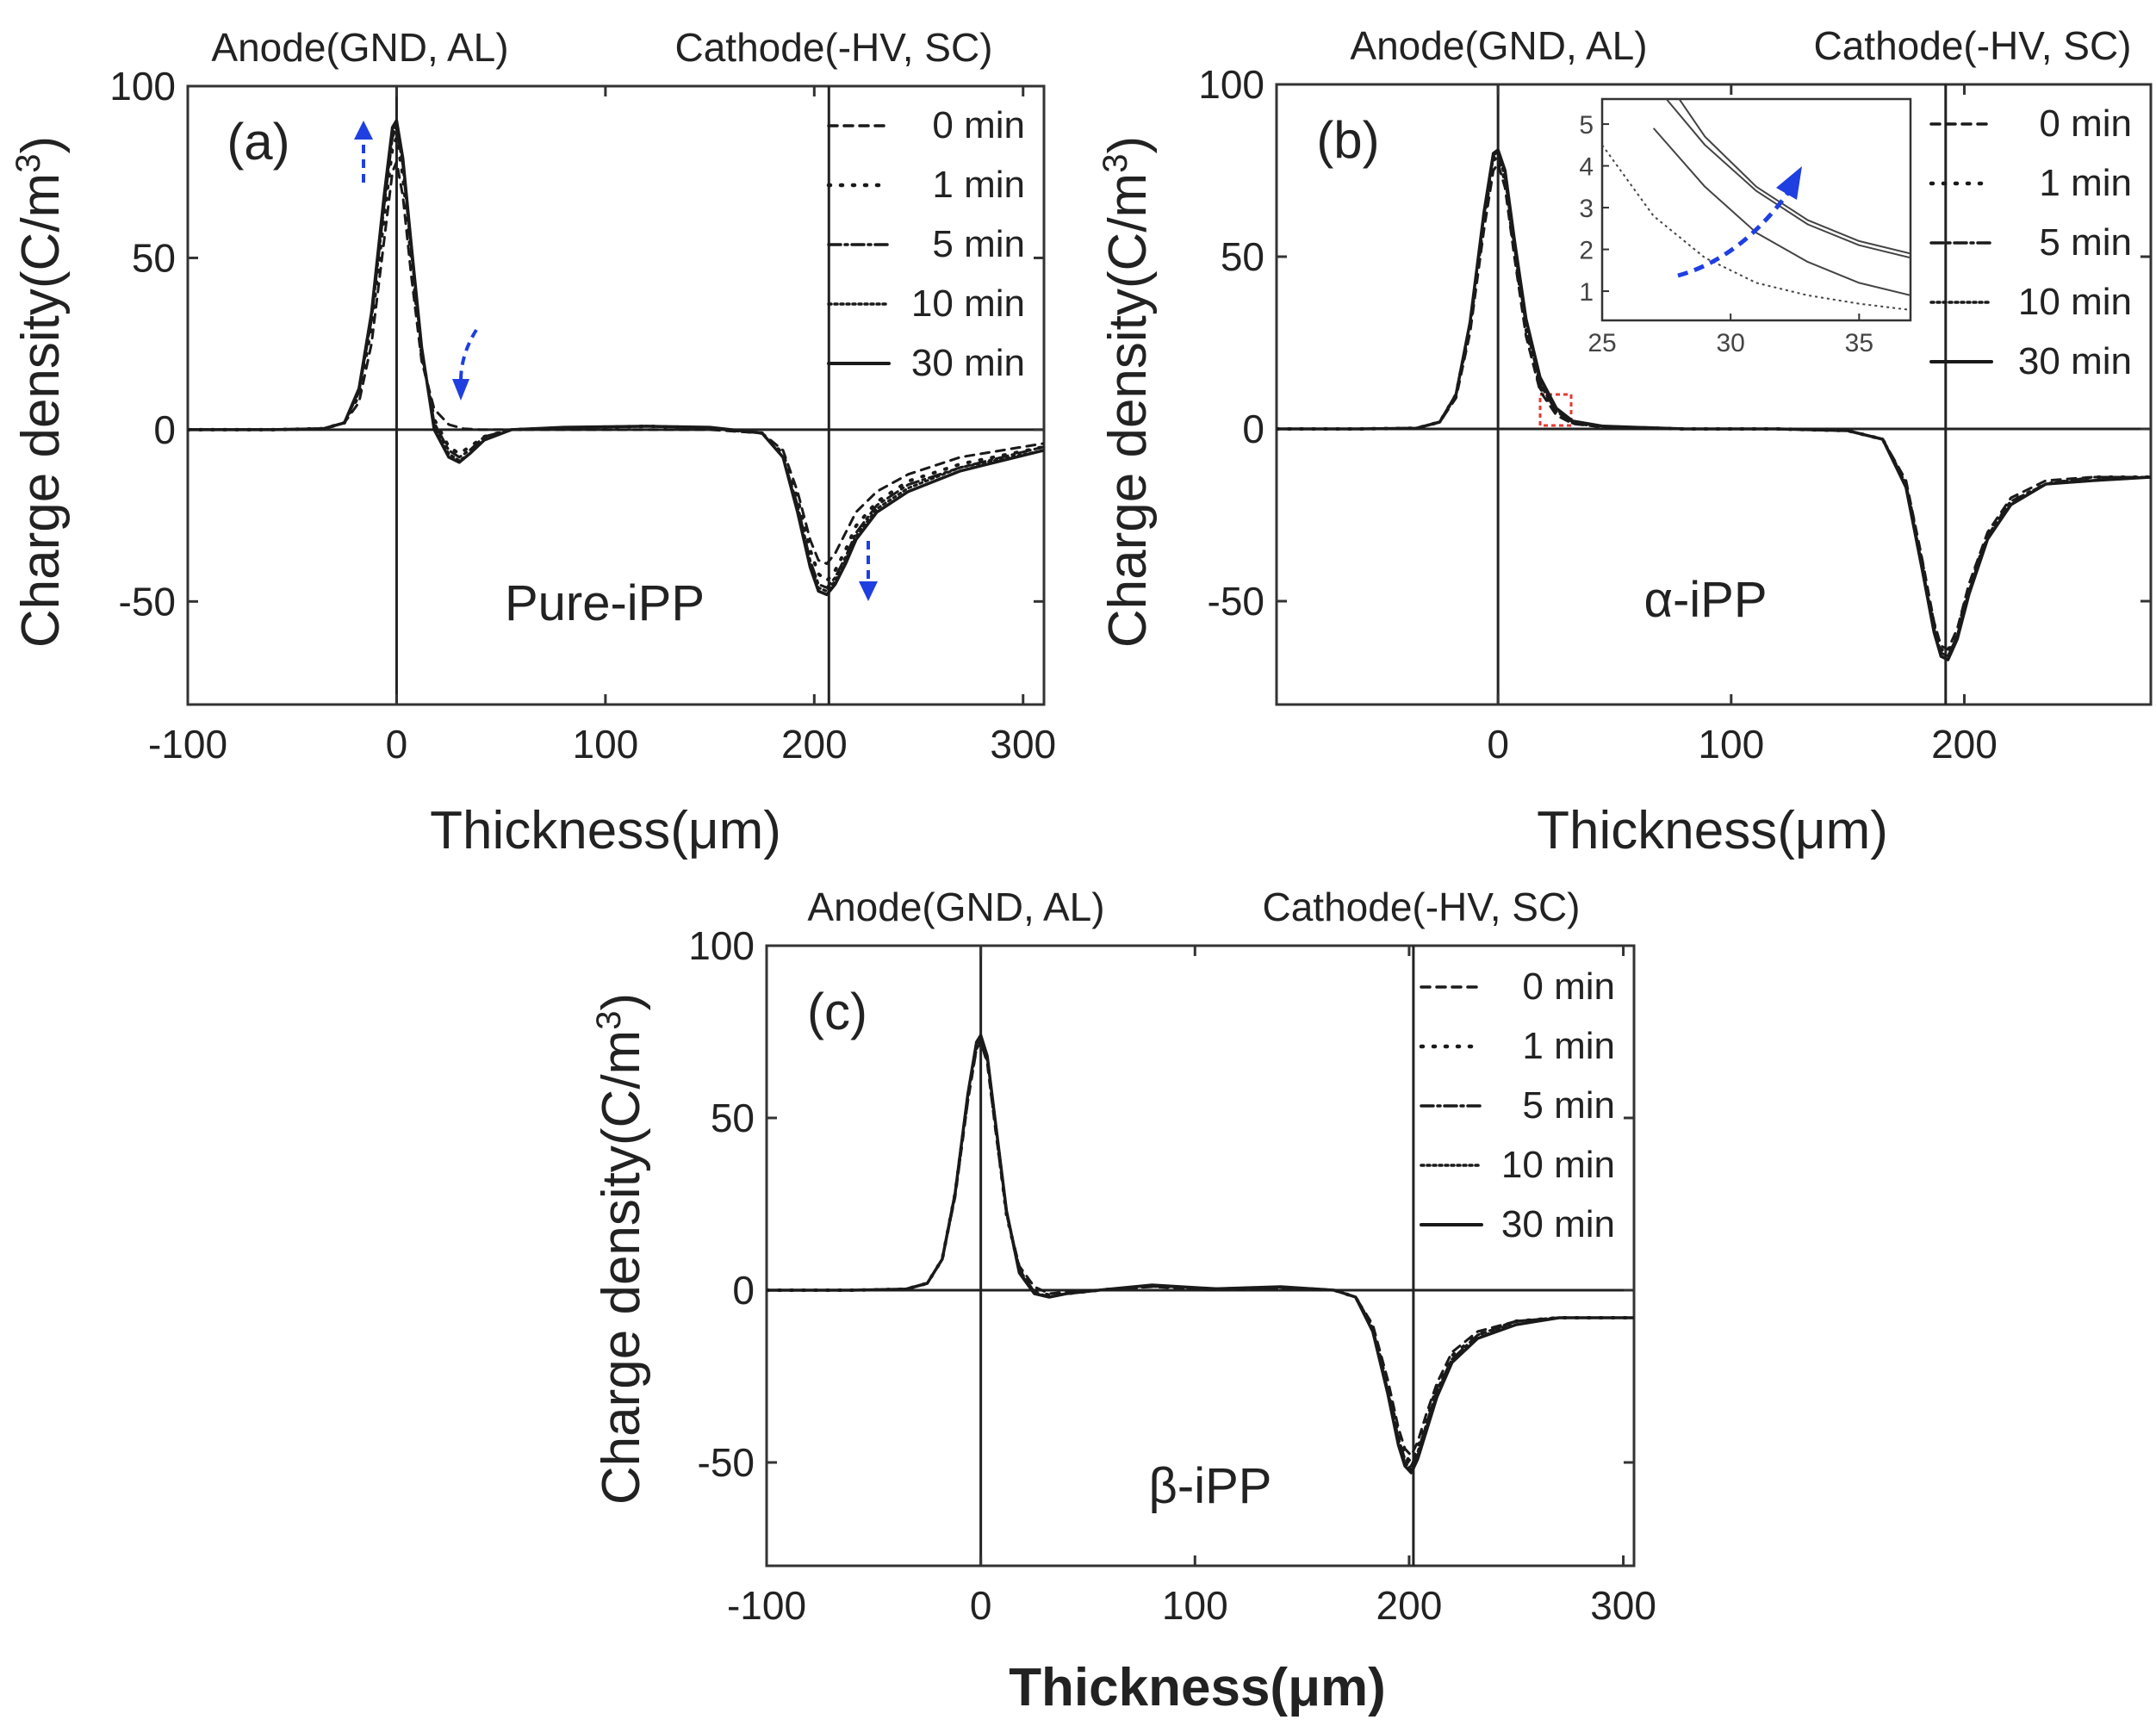 Image resolution: width=2156 pixels, height=1726 pixels. Describe the element at coordinates (40, 392) in the screenshot. I see `panel-a-y-axis-title: Charge density(C/m3)` at that location.